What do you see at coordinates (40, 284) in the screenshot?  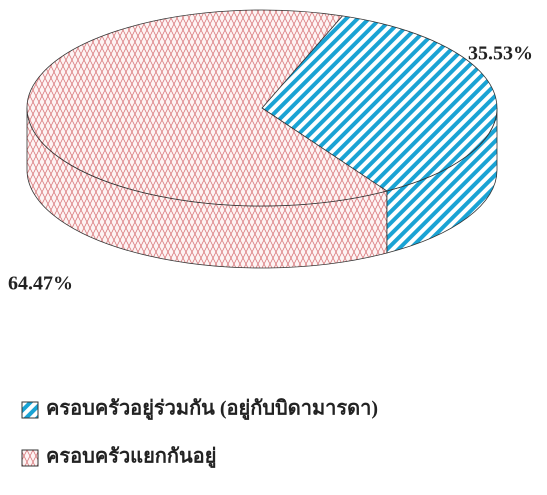 I see `value-label: 64.47%` at bounding box center [40, 284].